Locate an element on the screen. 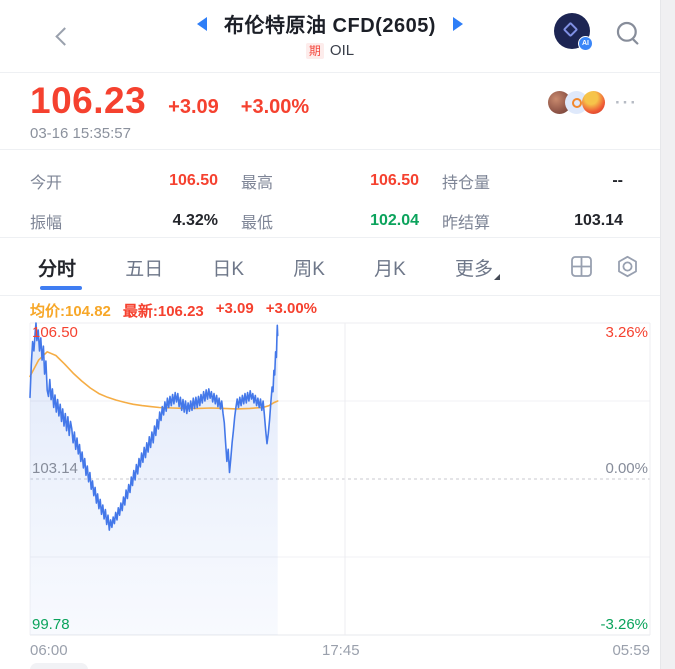 This screenshot has width=675, height=669. legend-change: +3.09 is located at coordinates (234, 308).